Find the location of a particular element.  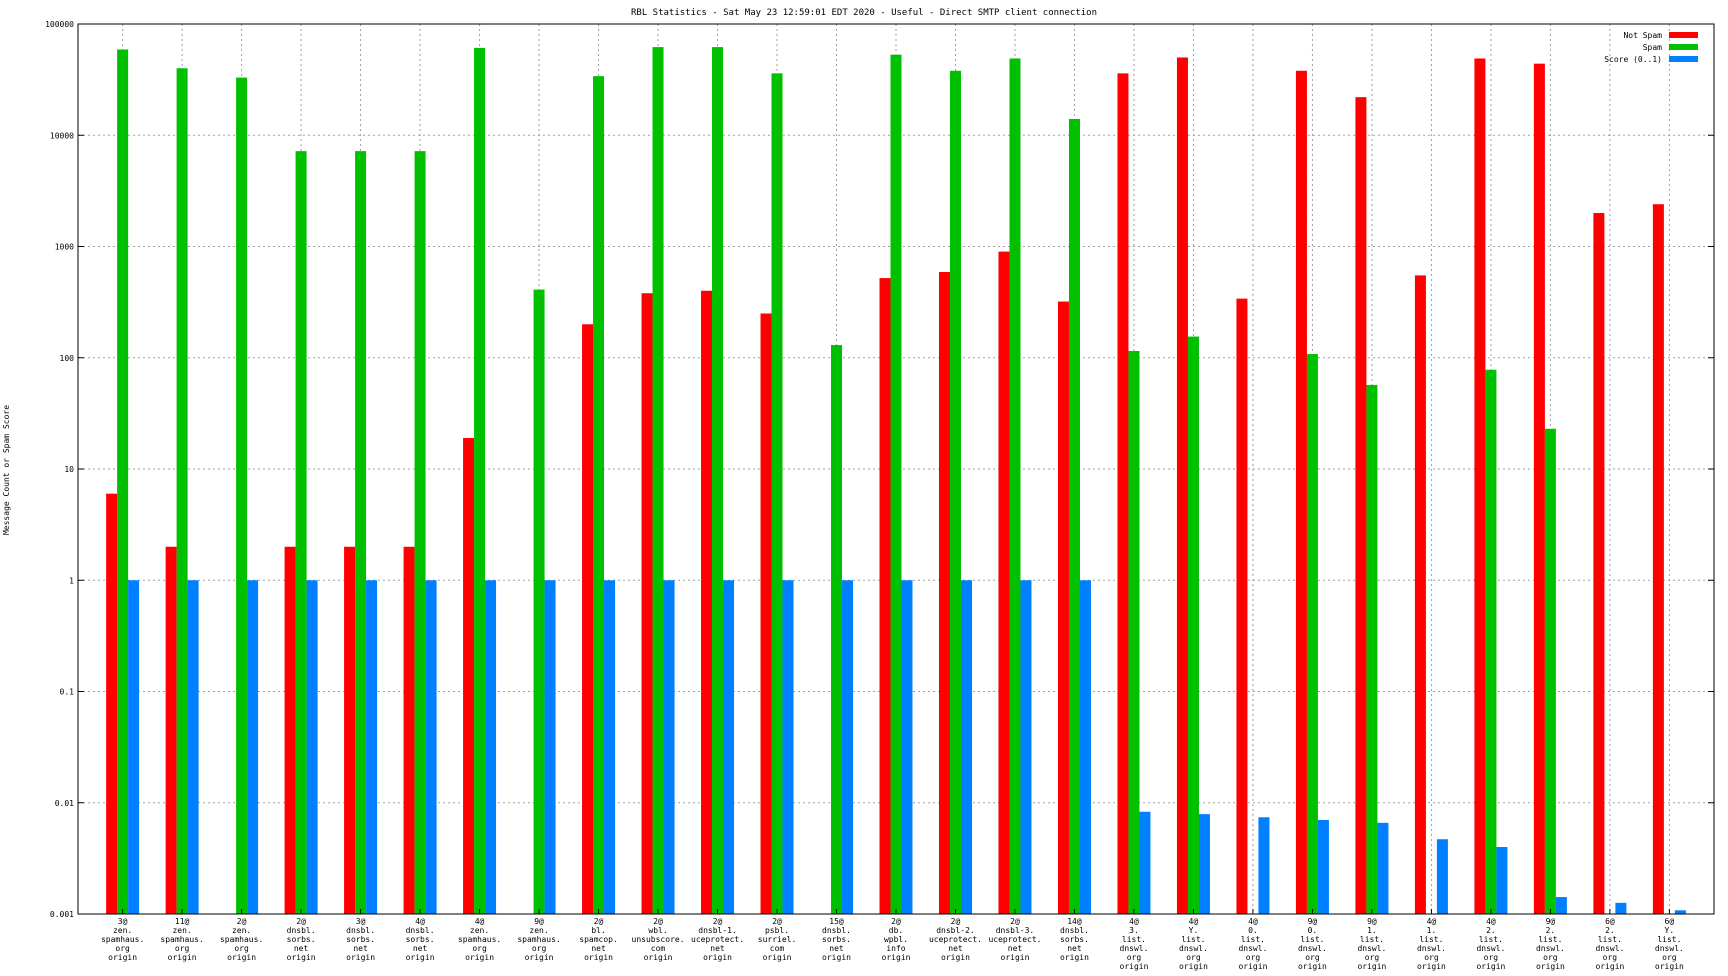

x-tick-label: spamcop. is located at coordinates (598, 939).